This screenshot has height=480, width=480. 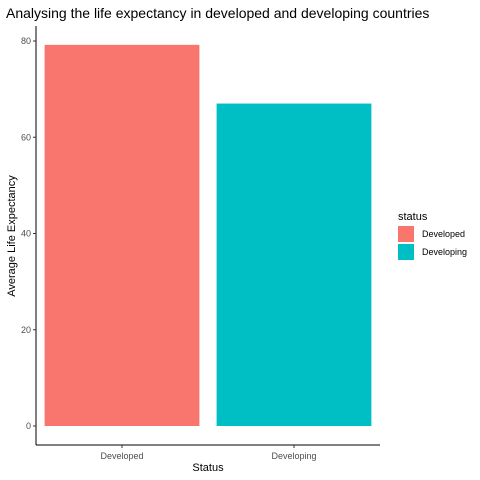 I want to click on y-tick-label: 40, so click(x=26, y=234).